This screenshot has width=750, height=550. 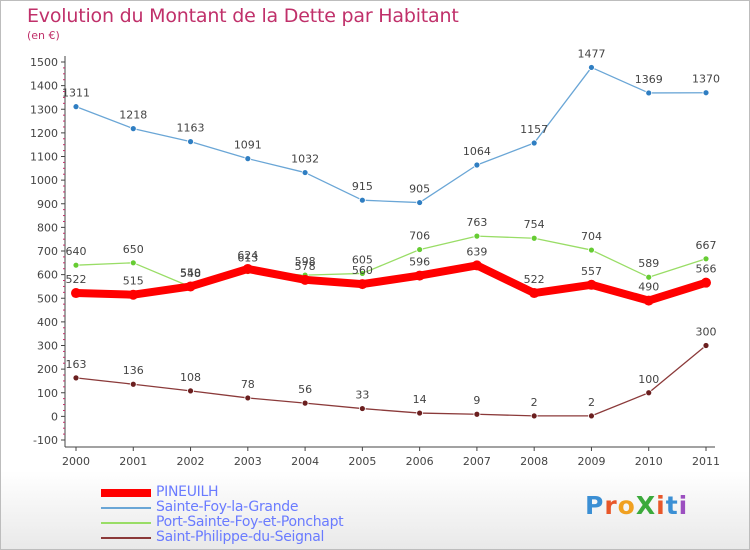 What do you see at coordinates (231, 492) in the screenshot?
I see `legend-item: PINEUILH` at bounding box center [231, 492].